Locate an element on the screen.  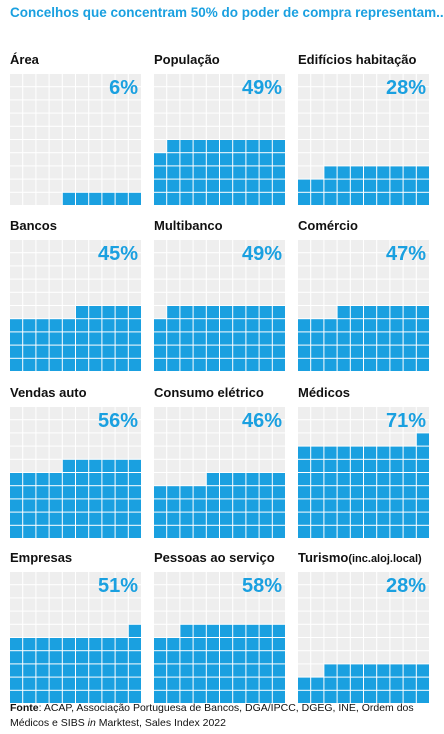
panel-label-text: Edifícios habitação is located at coordinates (357, 59).